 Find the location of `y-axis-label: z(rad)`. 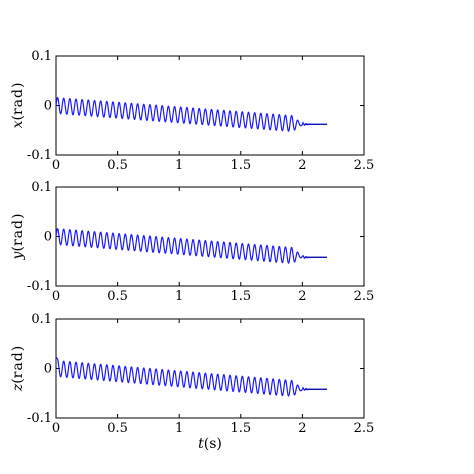

y-axis-label: z(rad) is located at coordinates (18, 369).